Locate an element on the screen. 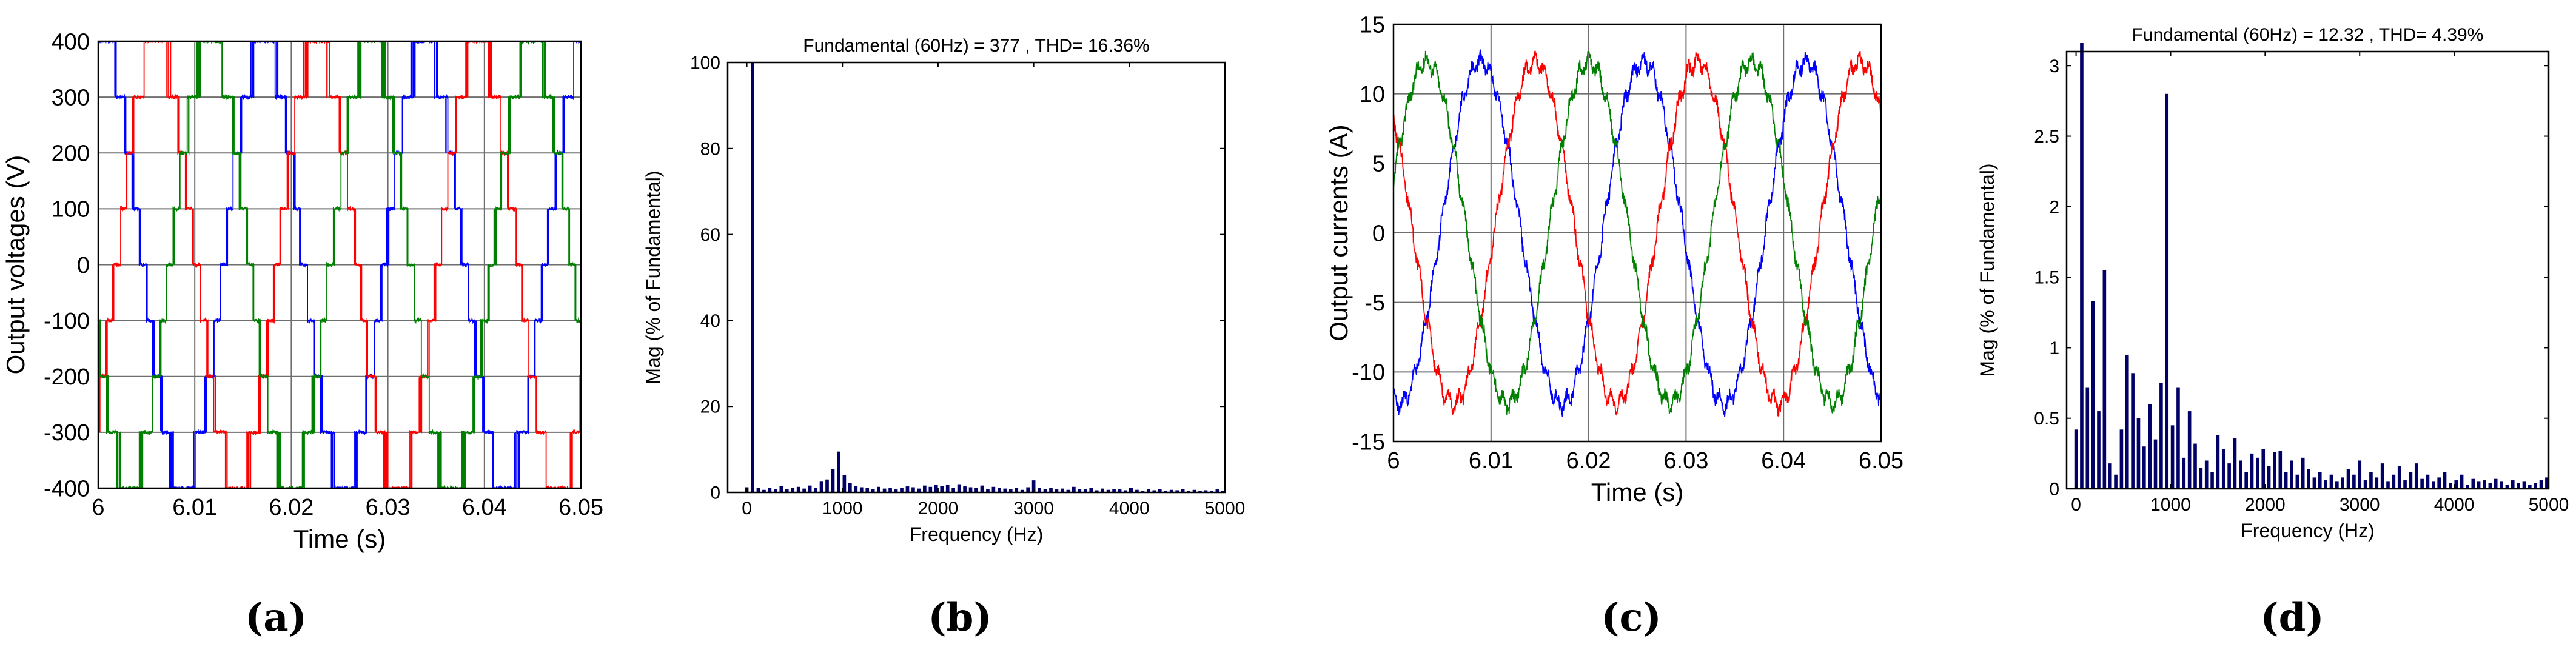 The width and height of the screenshot is (2576, 661). x-tick-label: 6.02 is located at coordinates (1589, 461).